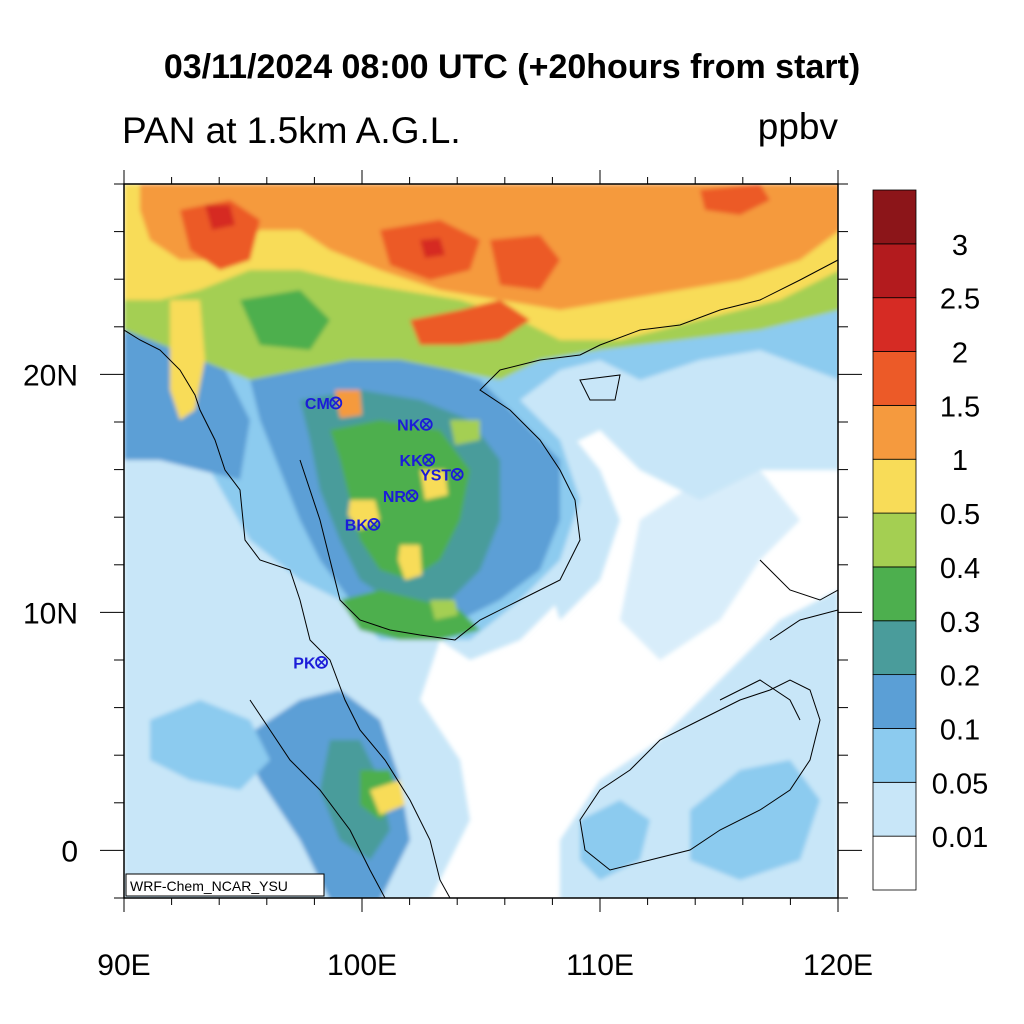 The width and height of the screenshot is (1024, 1024). I want to click on station-marker: CM, so click(324, 404).